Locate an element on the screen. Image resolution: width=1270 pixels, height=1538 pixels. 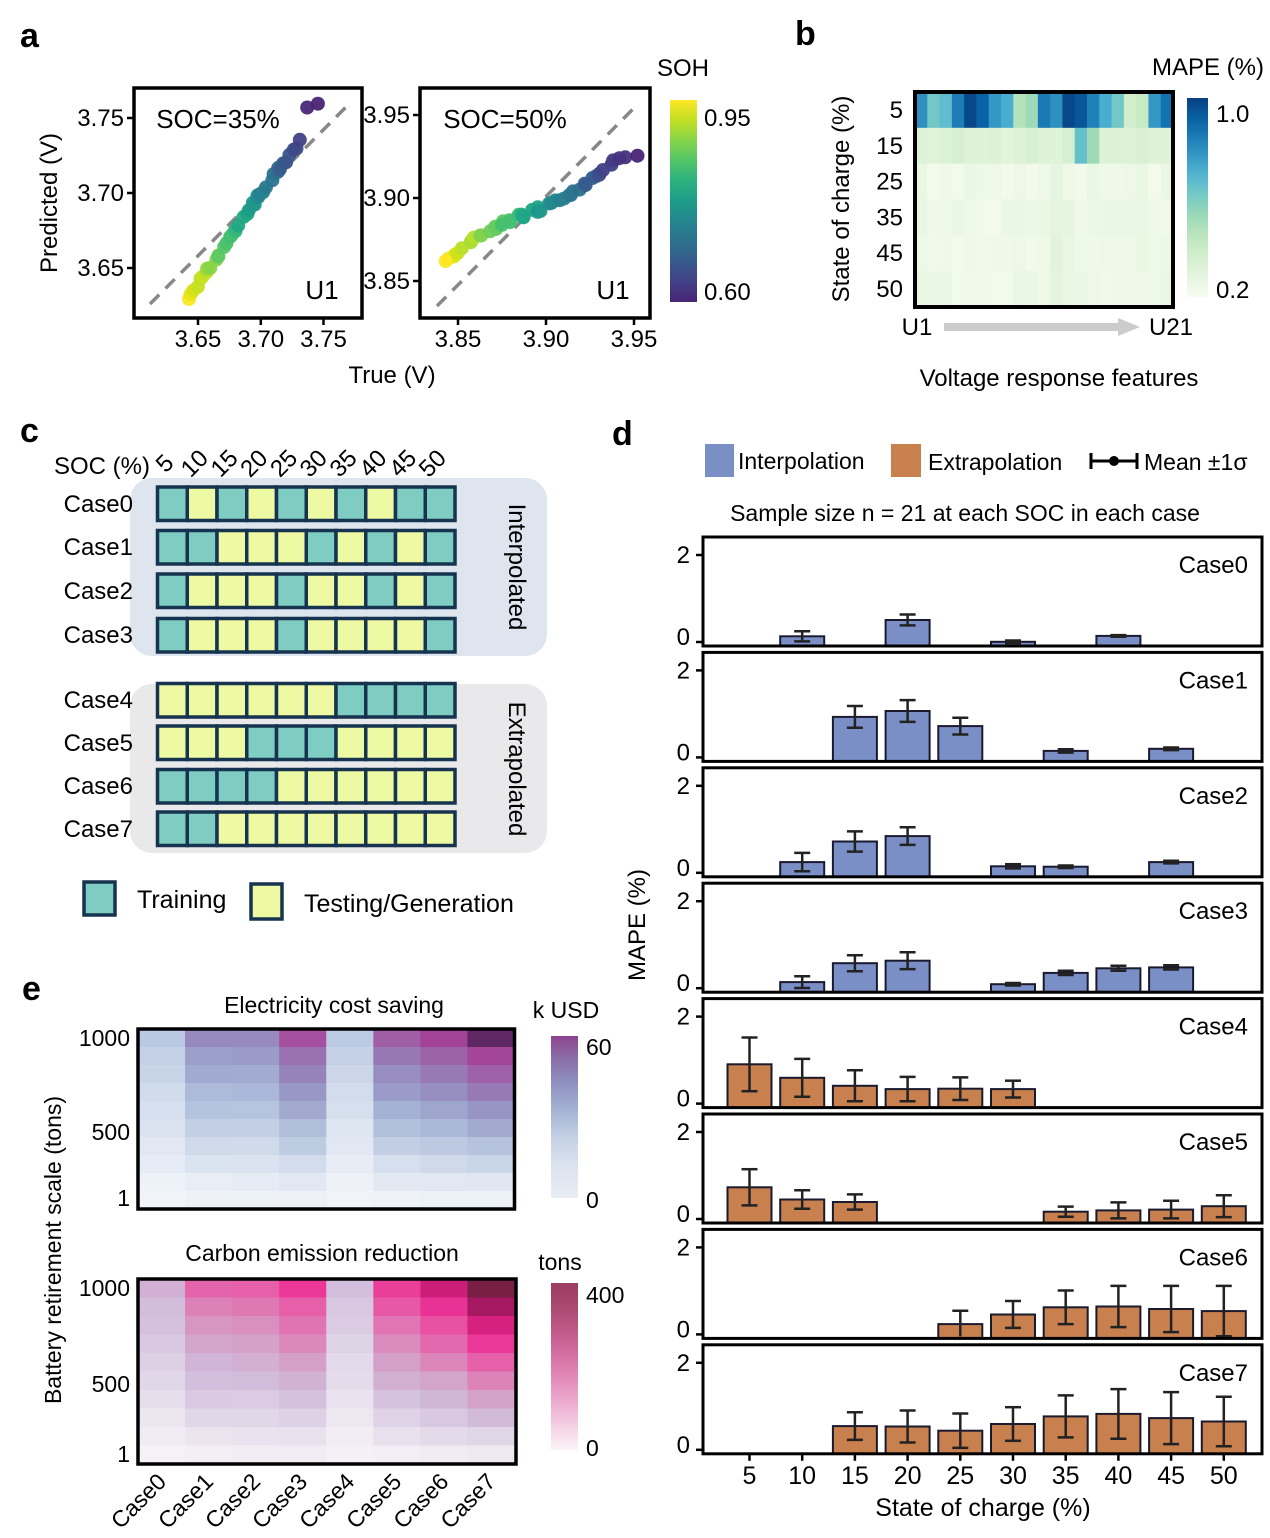
svg-text: Carbon emission reduction is located at coordinates (322, 1253).